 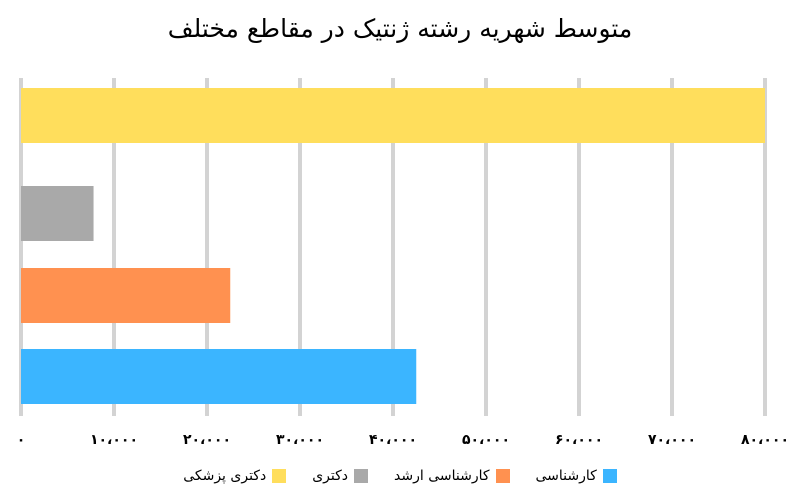 I want to click on x-tick-label: ۵۰،۰۰۰, so click(x=486, y=440).